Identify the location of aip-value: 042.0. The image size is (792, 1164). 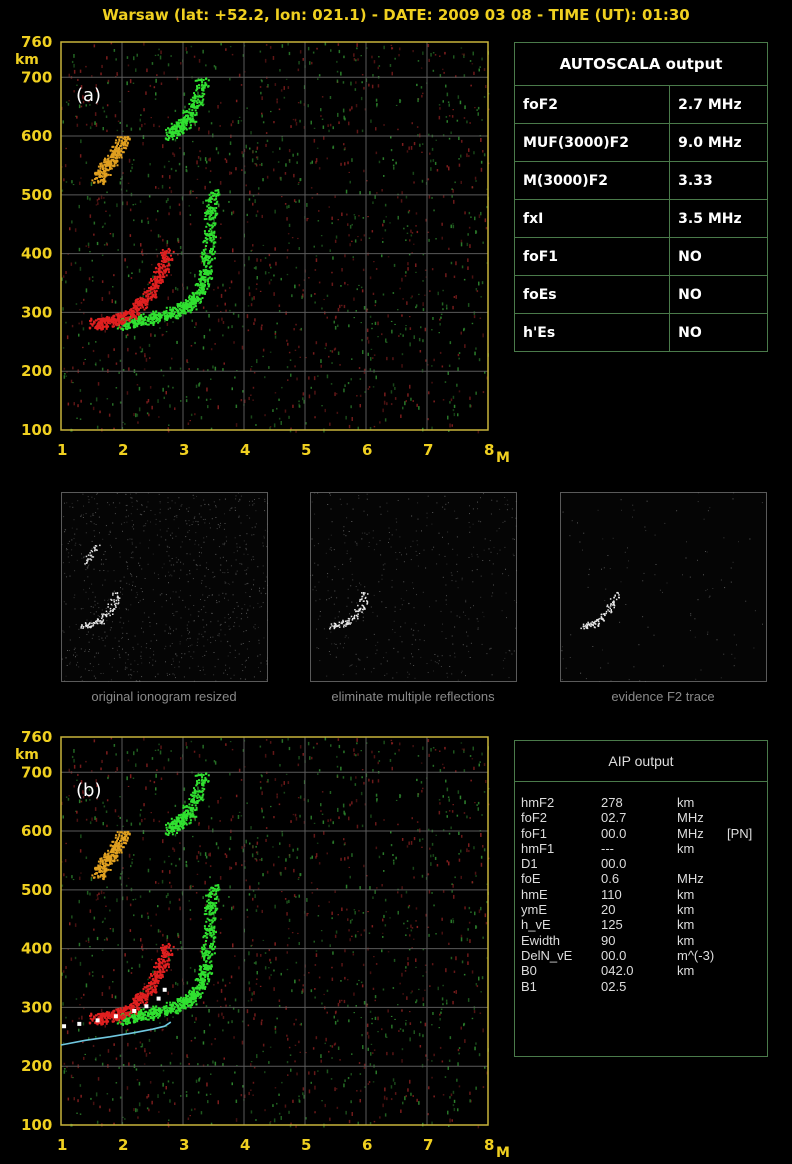
(617, 971).